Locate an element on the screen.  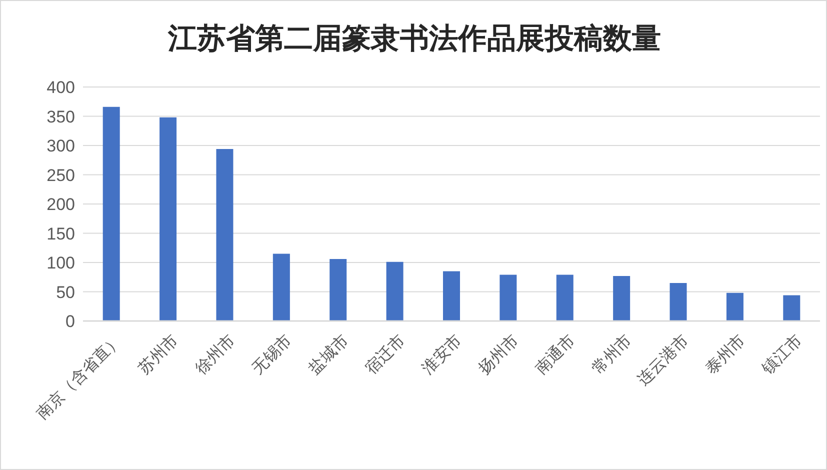
y-tick-label: 0 is located at coordinates (70, 322).